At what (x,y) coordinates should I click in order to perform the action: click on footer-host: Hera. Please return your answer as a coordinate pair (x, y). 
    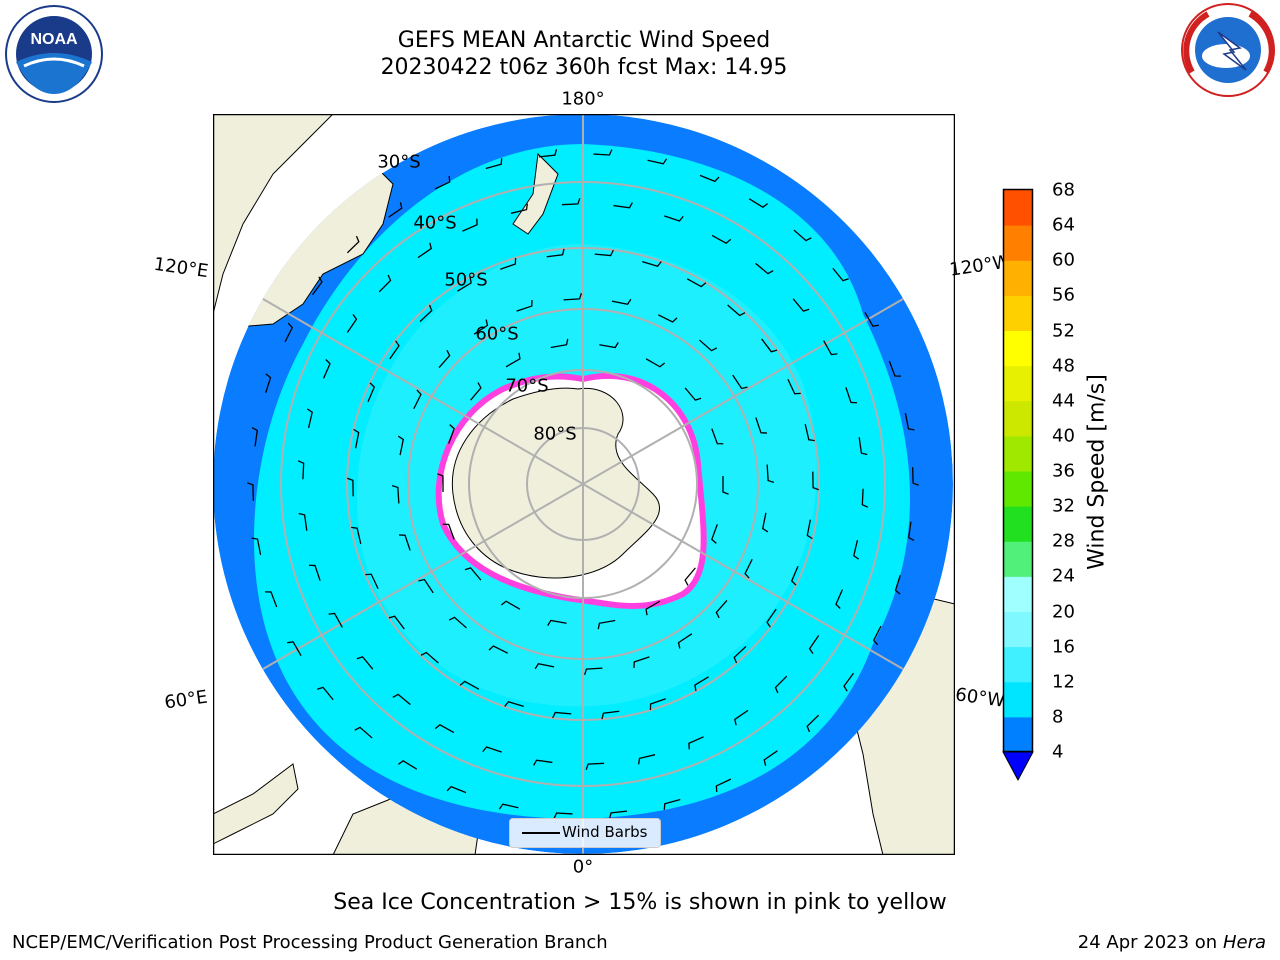
    Looking at the image, I should click on (1244, 942).